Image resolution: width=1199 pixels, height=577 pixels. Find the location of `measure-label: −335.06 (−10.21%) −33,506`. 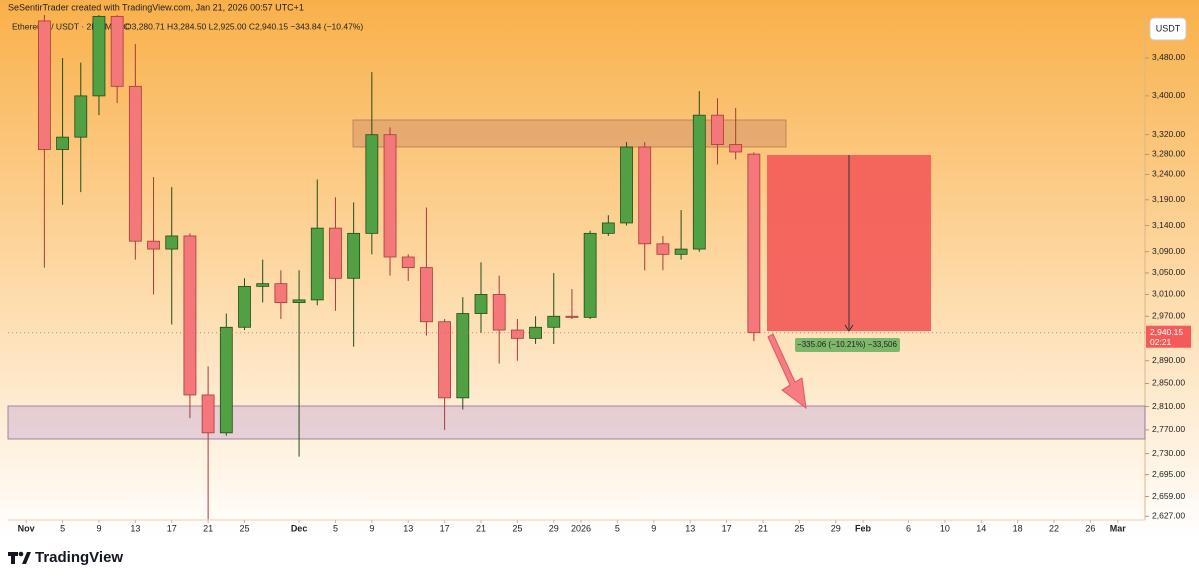

measure-label: −335.06 (−10.21%) −33,506 is located at coordinates (847, 344).